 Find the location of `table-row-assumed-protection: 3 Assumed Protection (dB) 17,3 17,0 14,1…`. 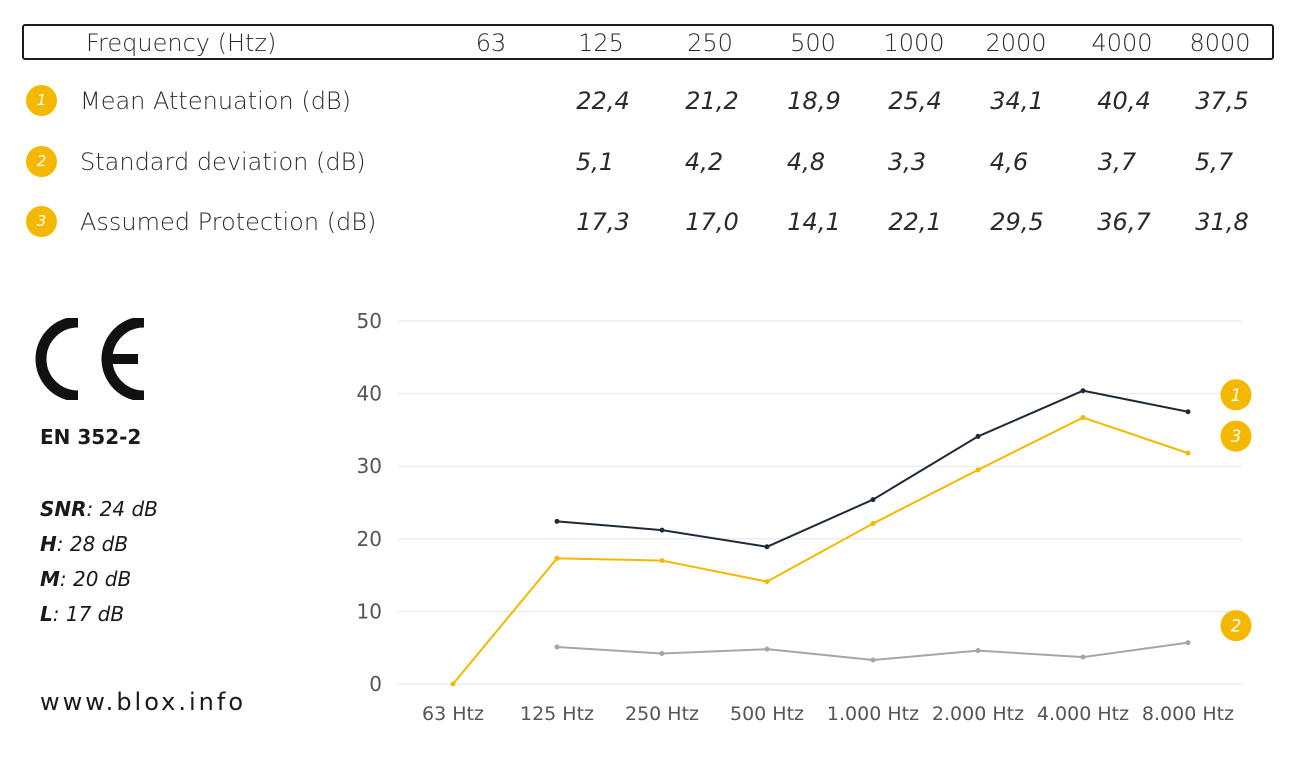

table-row-assumed-protection: 3 Assumed Protection (dB) 17,3 17,0 14,1… is located at coordinates (652, 222).